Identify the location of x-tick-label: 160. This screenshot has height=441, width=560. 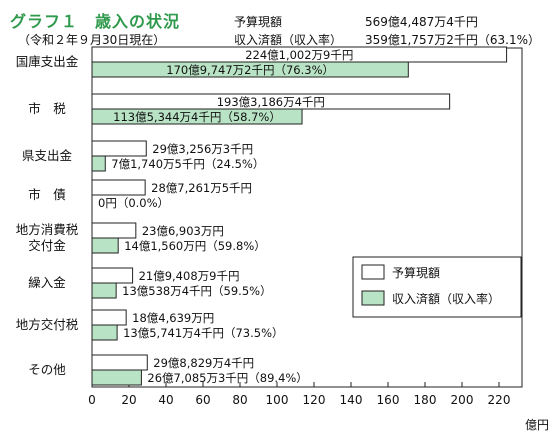
(388, 400).